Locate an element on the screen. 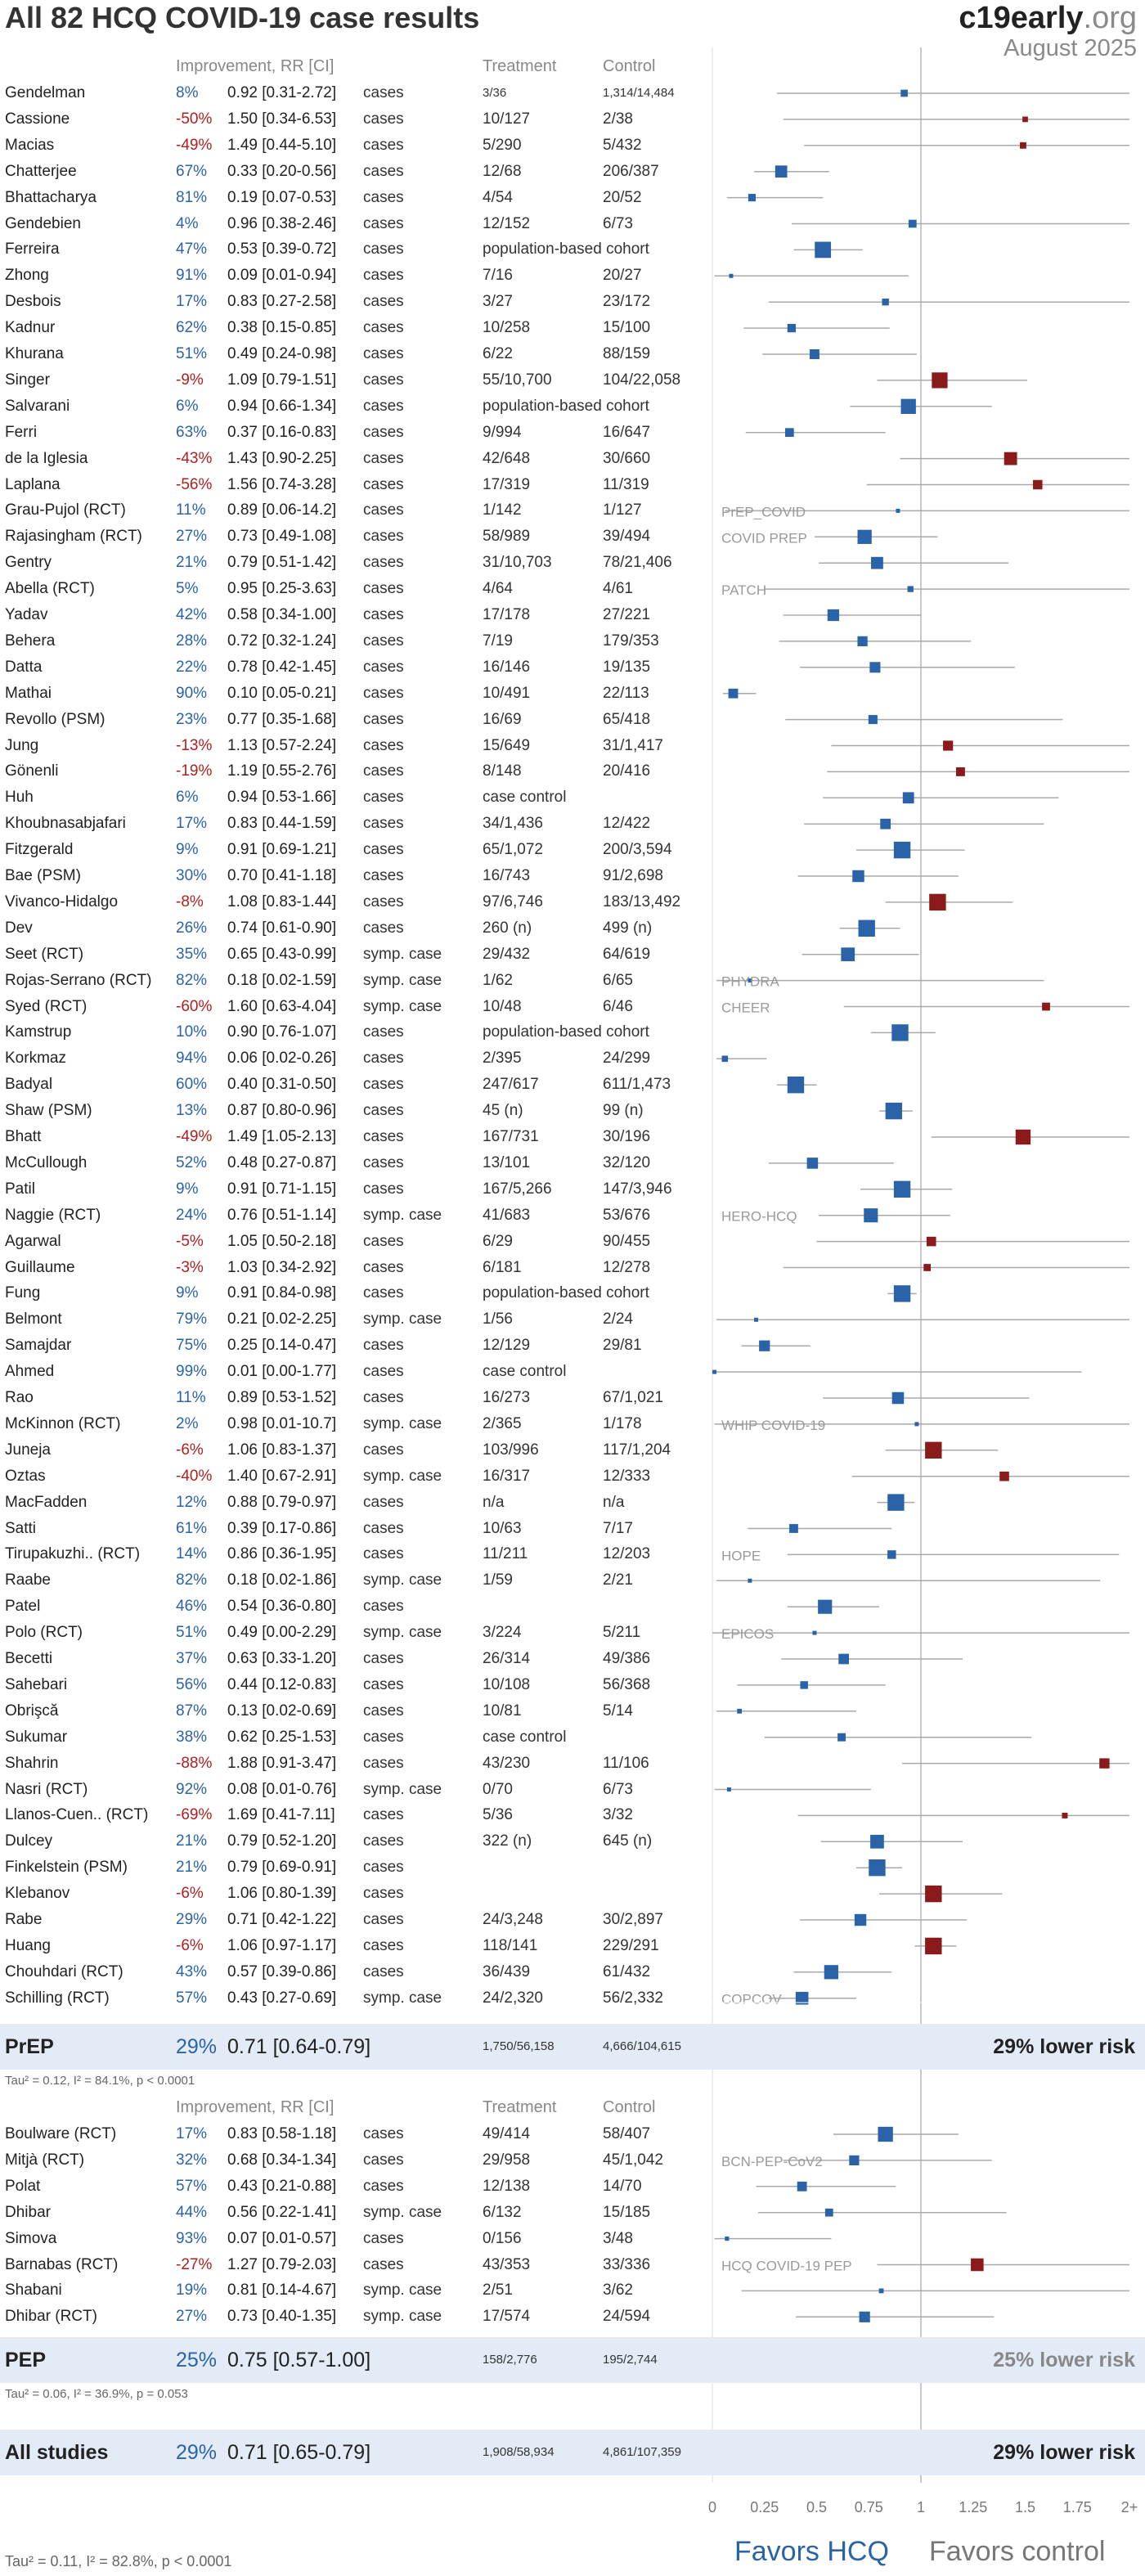 The image size is (1145, 2576). study-name: Mathai is located at coordinates (28, 693).